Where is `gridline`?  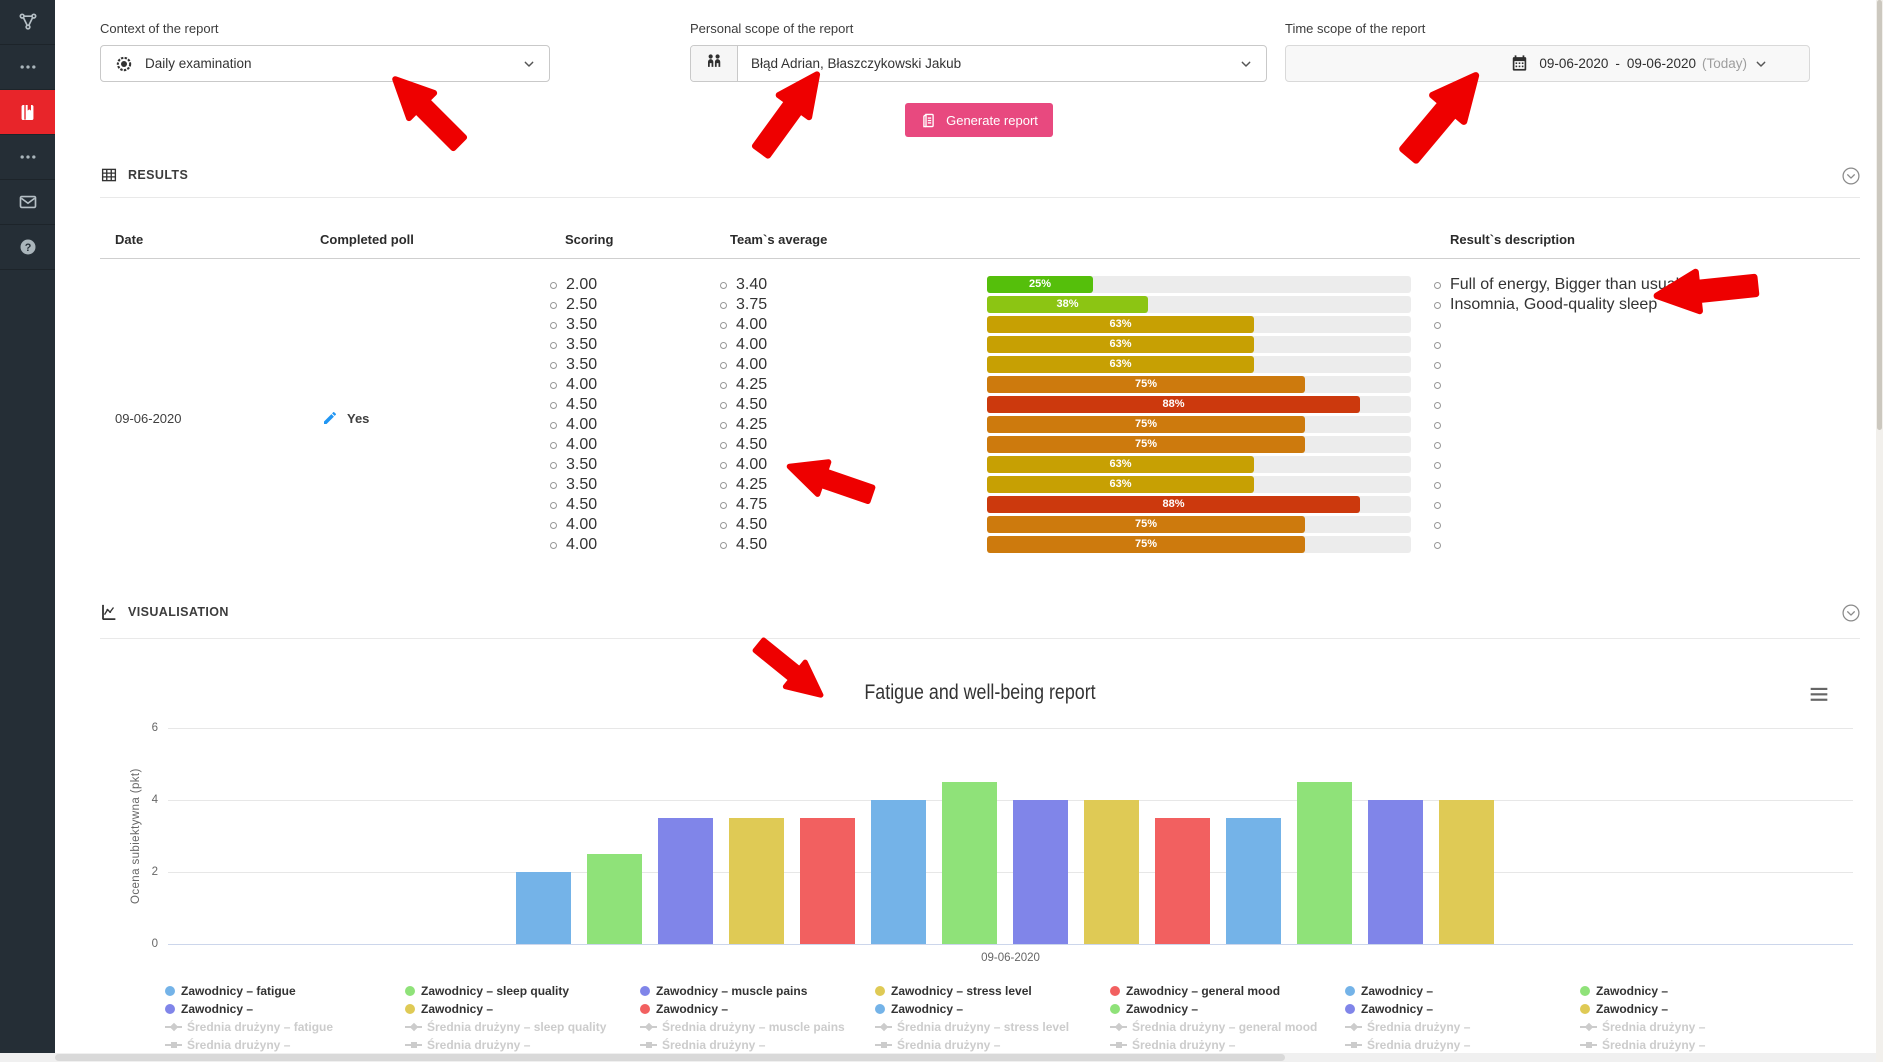 gridline is located at coordinates (1010, 872).